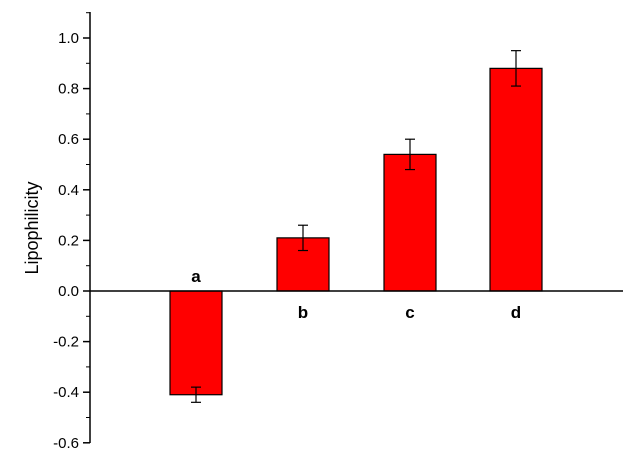  I want to click on y-tick-label: 0.0, so click(68, 291).